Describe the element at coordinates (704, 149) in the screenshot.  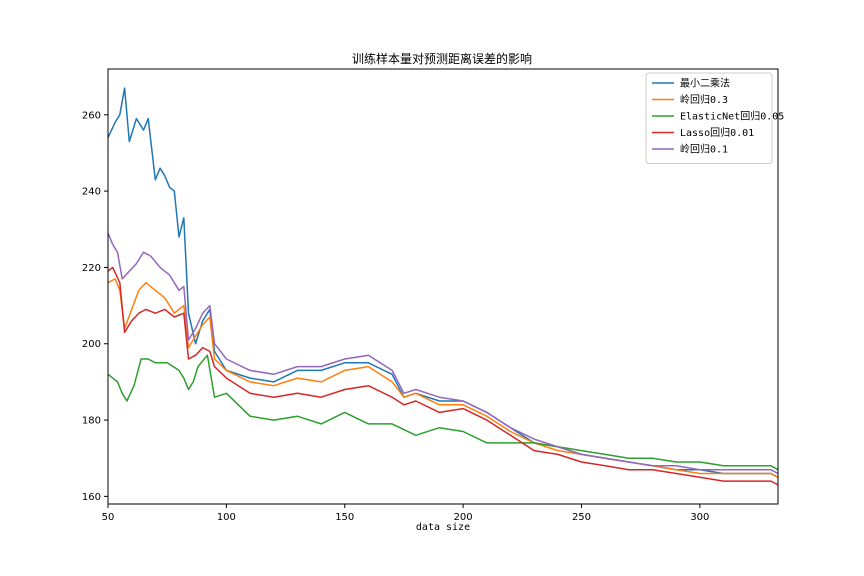
I see `legend-label: 岭回归0.1` at that location.